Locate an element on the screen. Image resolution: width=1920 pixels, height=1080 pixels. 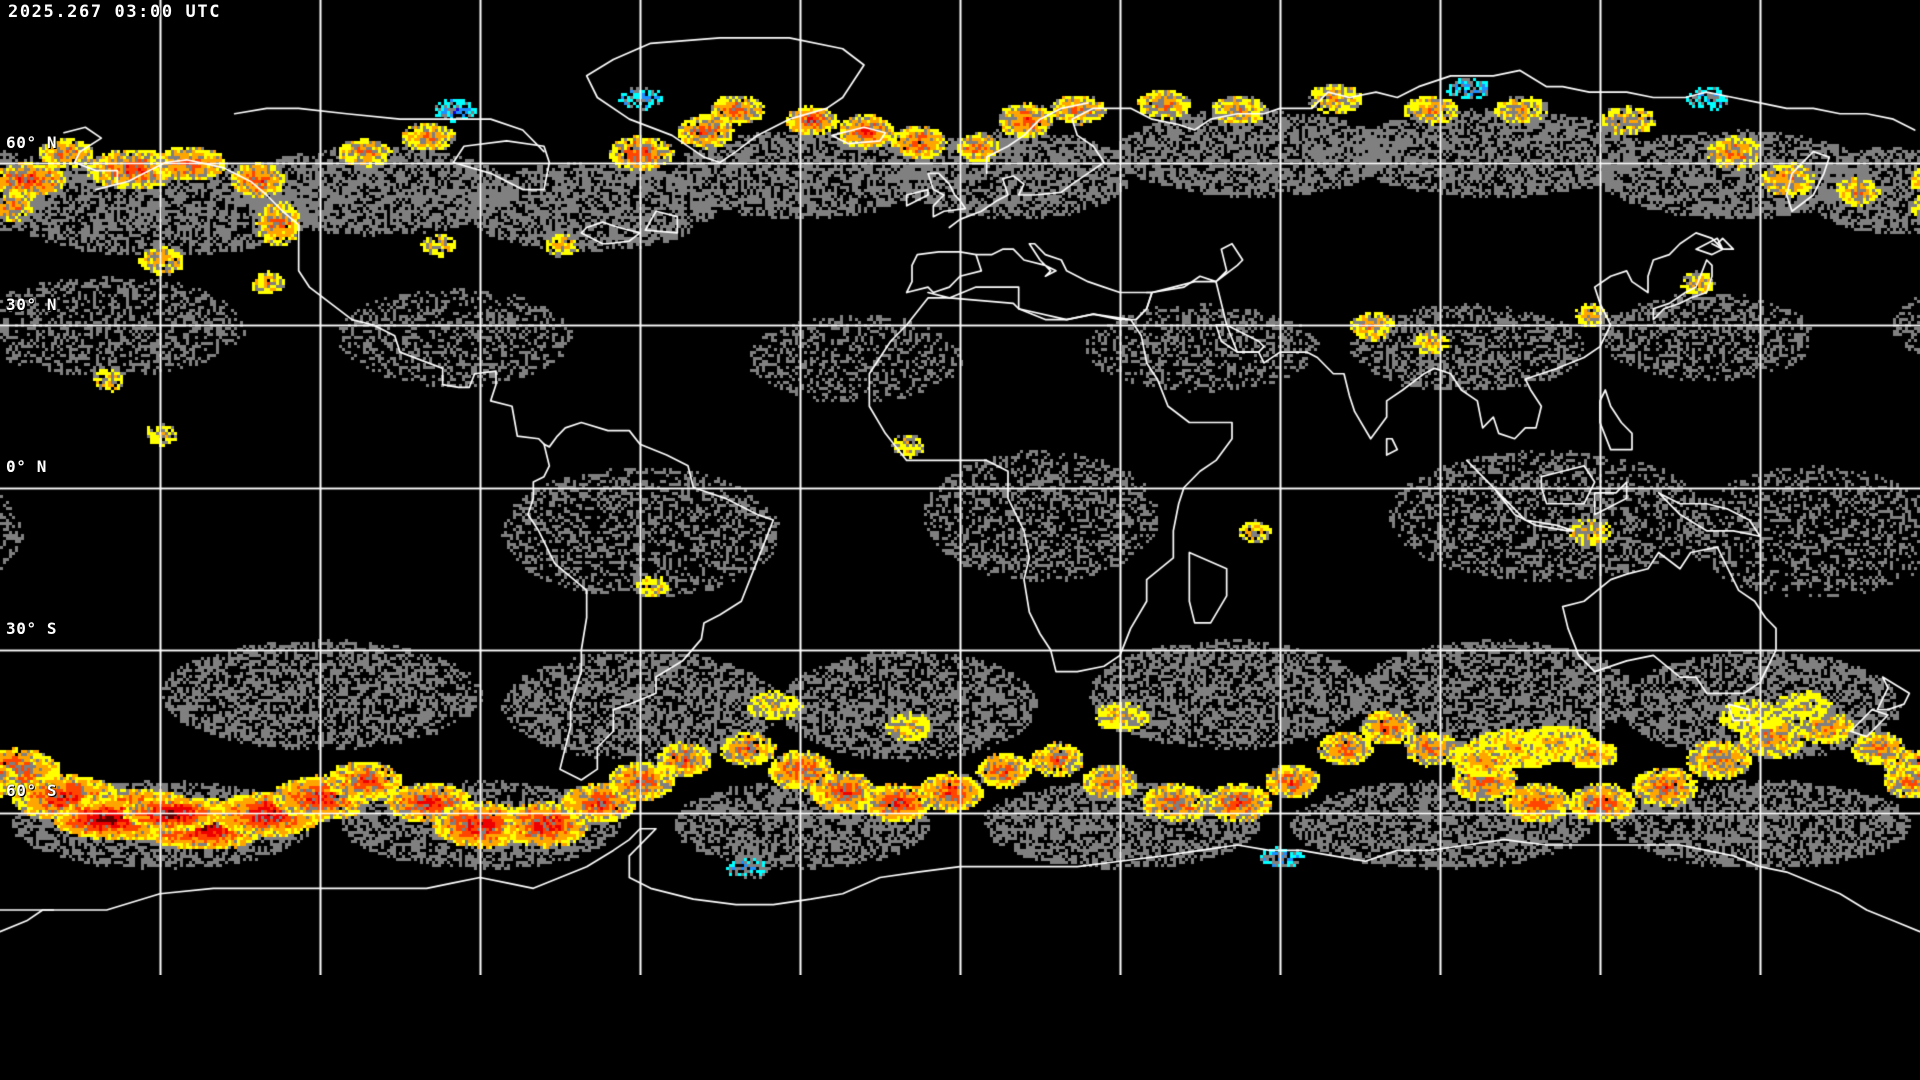
lat-label-0n: 0° N is located at coordinates (26, 466).